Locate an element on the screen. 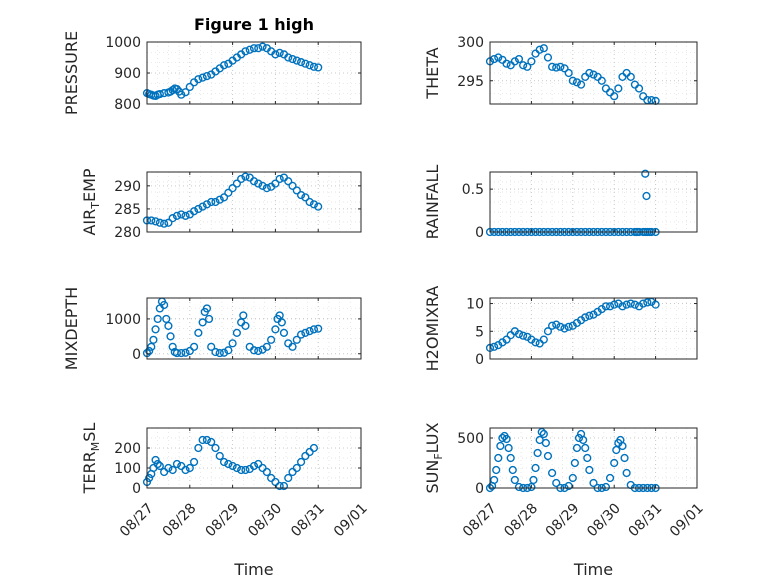  x-tick-label: 08/30 is located at coordinates (265, 520).